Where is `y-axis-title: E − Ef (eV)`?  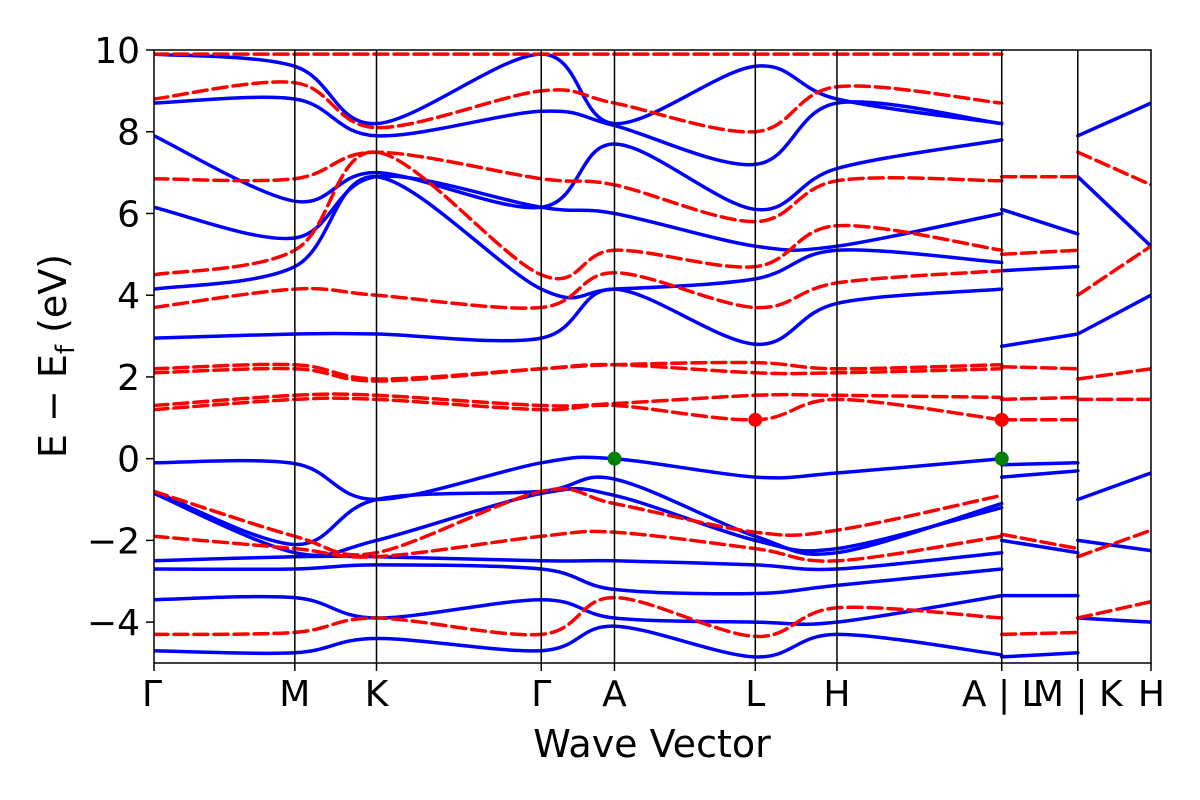
y-axis-title: E − Ef (eV) is located at coordinates (56, 356).